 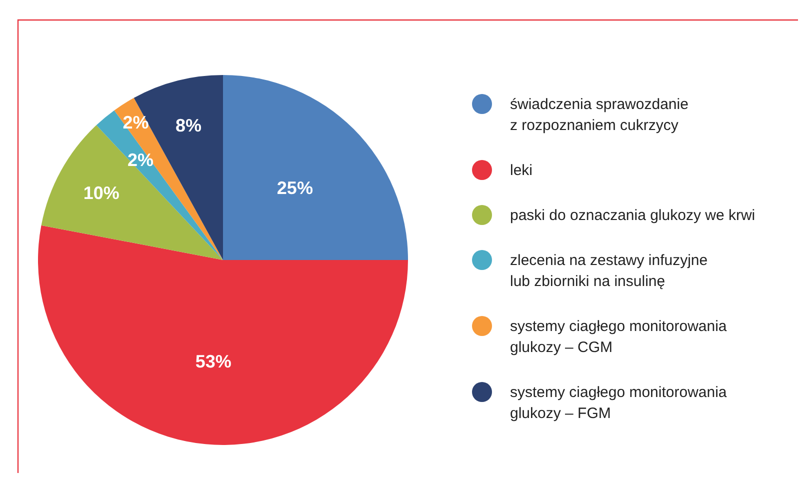 What do you see at coordinates (609, 271) in the screenshot?
I see `legend-label: zlecenia na zestawy infuzyjne lub zbiorniki na insulinę` at bounding box center [609, 271].